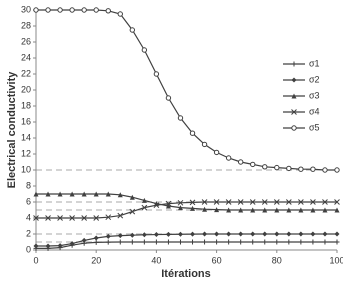 This screenshot has width=343, height=282. I want to click on x-axis-label: Itérations, so click(186, 274).